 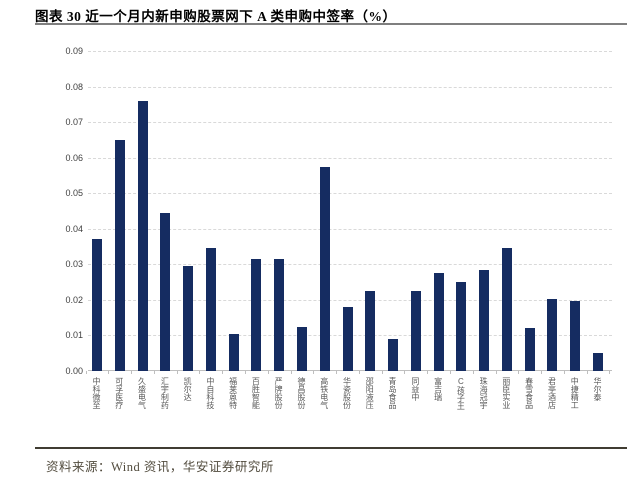 What do you see at coordinates (331, 448) in the screenshot?
I see `source-divider` at bounding box center [331, 448].